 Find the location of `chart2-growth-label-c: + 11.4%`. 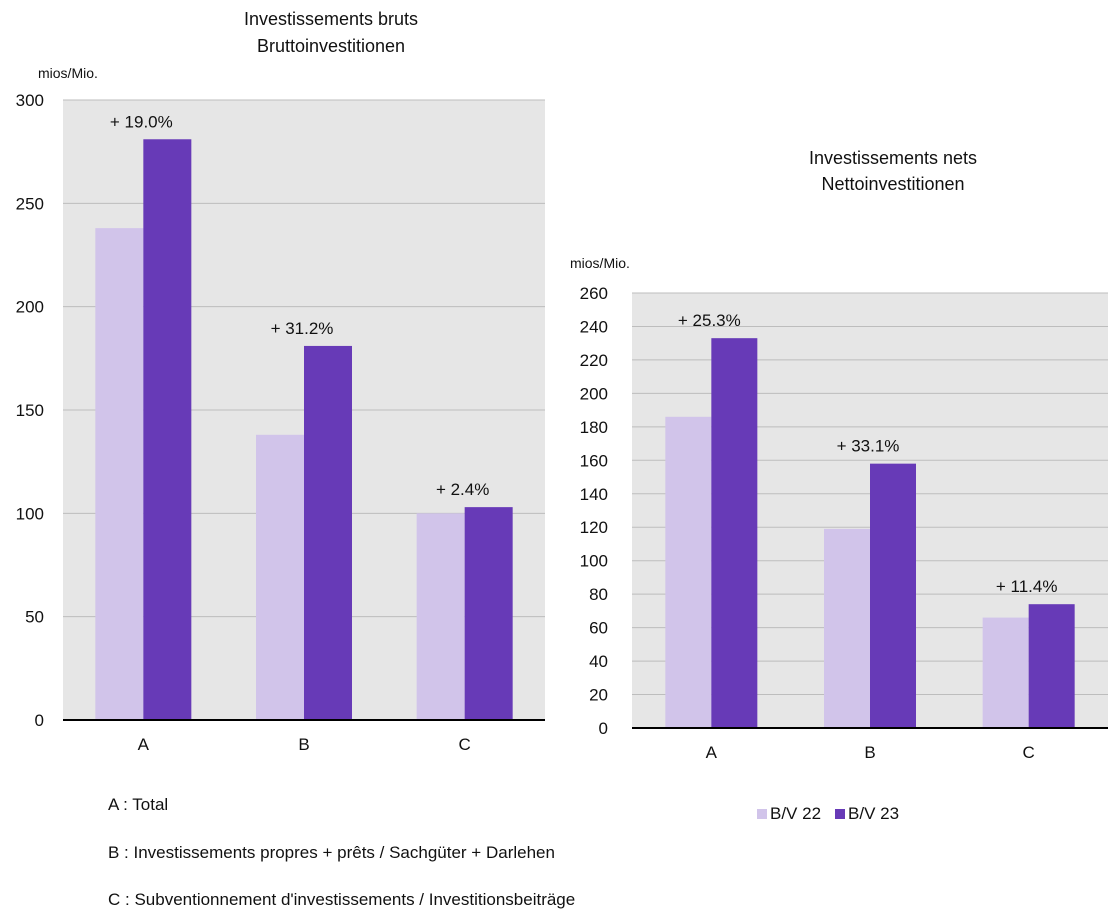

chart2-growth-label-c: + 11.4% is located at coordinates (1027, 586).